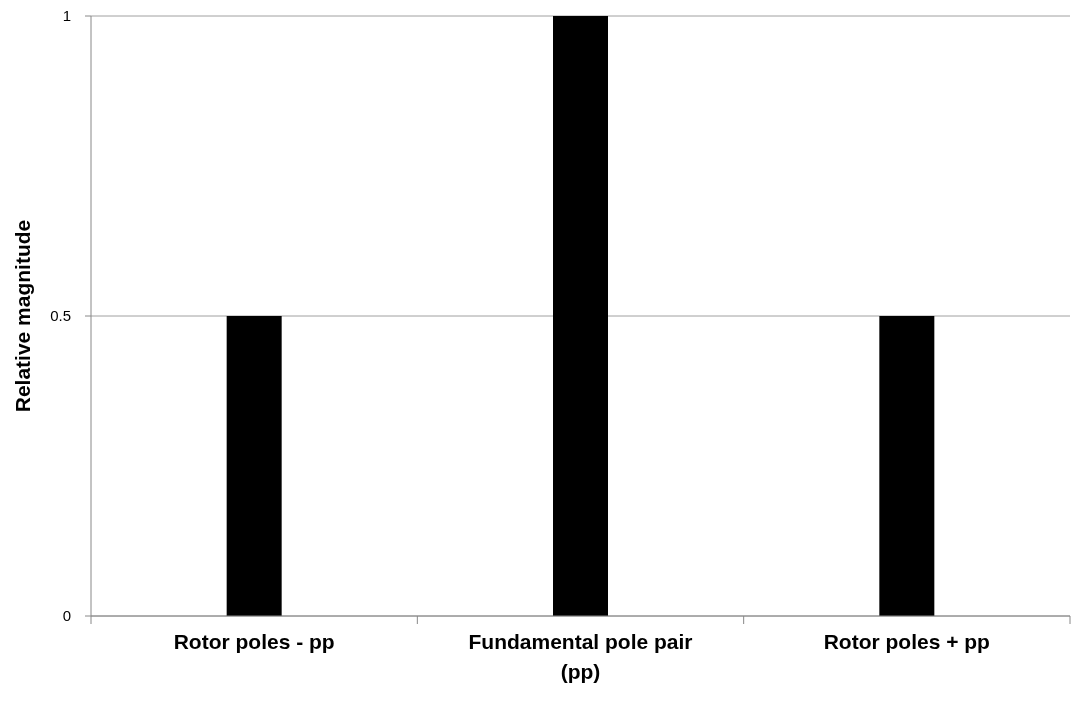 The width and height of the screenshot is (1076, 708). What do you see at coordinates (254, 641) in the screenshot?
I see `x-tick-label: Rotor poles - pp` at bounding box center [254, 641].